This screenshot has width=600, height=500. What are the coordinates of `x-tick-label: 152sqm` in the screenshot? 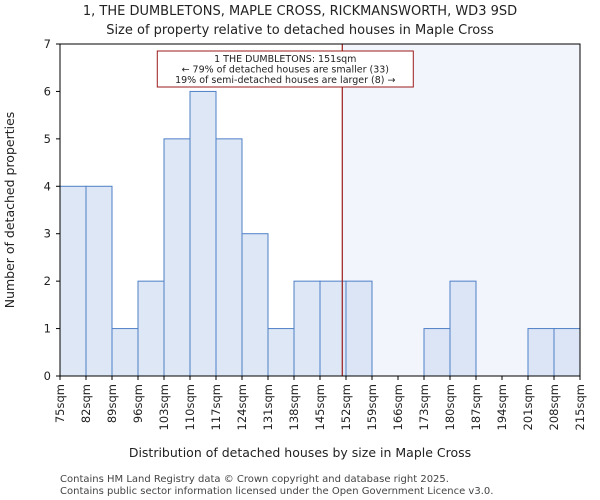 It's located at (346, 407).